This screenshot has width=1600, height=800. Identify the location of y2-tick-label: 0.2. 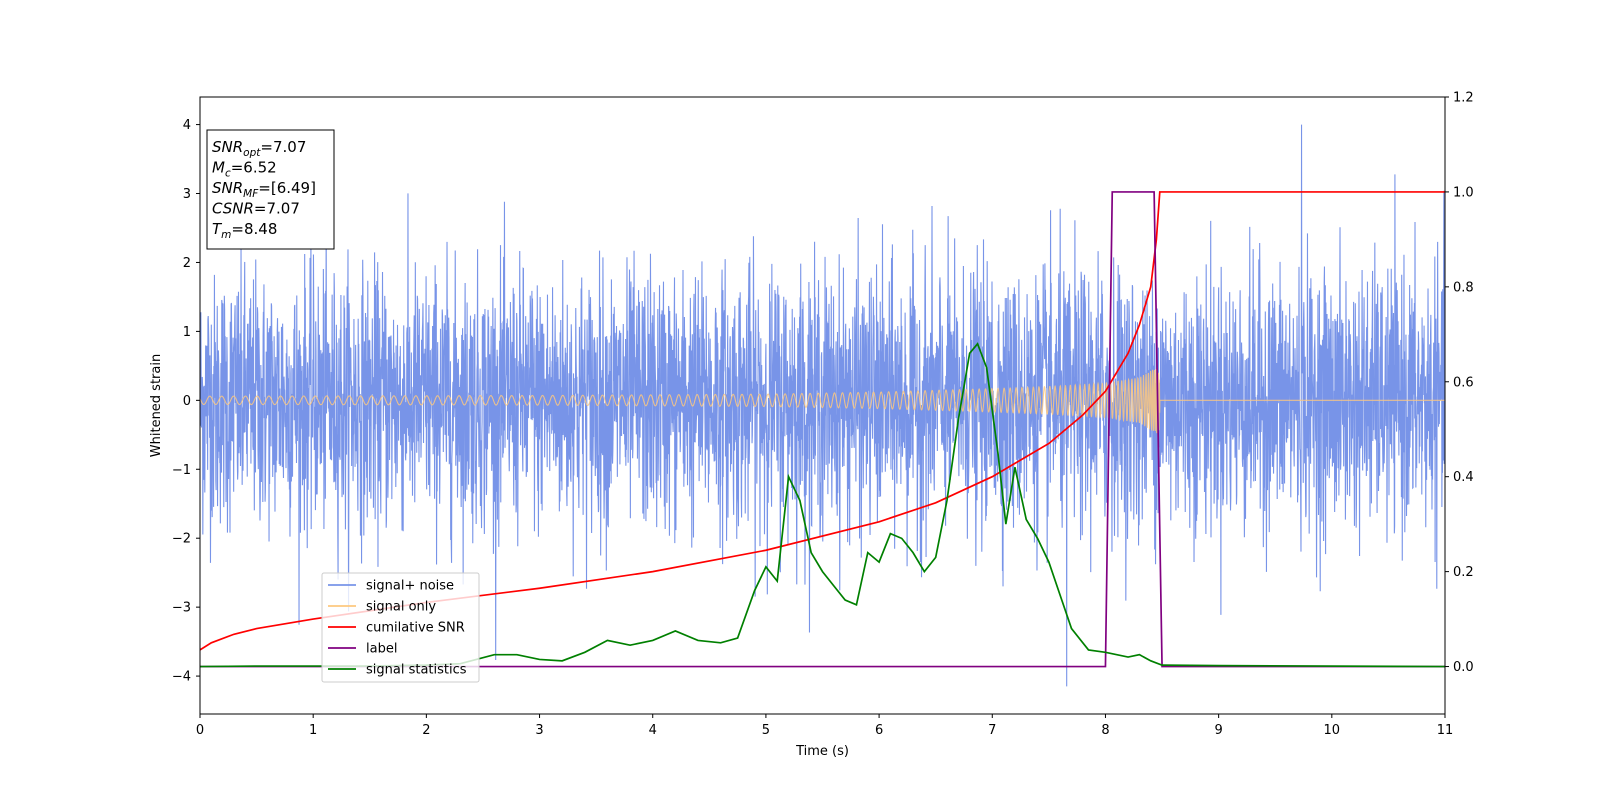
(1463, 572).